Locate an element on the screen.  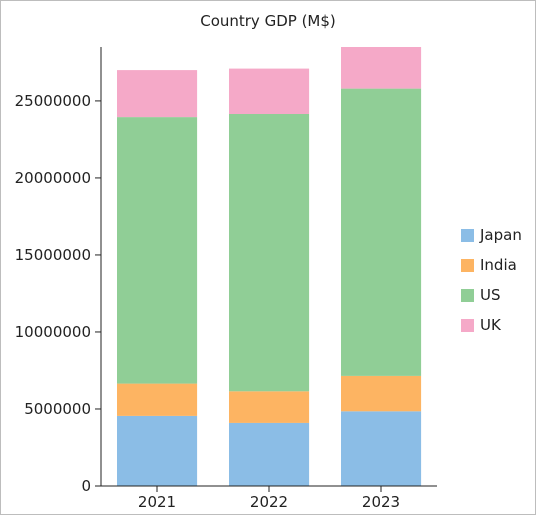
x-tick-label: 2023 is located at coordinates (381, 502).